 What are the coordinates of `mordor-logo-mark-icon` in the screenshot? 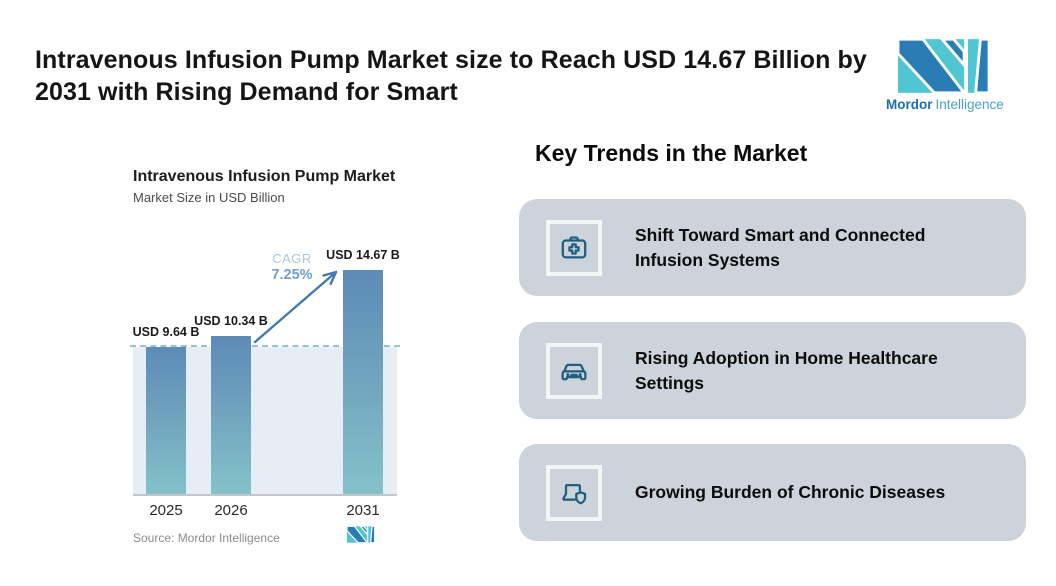 It's located at (944, 66).